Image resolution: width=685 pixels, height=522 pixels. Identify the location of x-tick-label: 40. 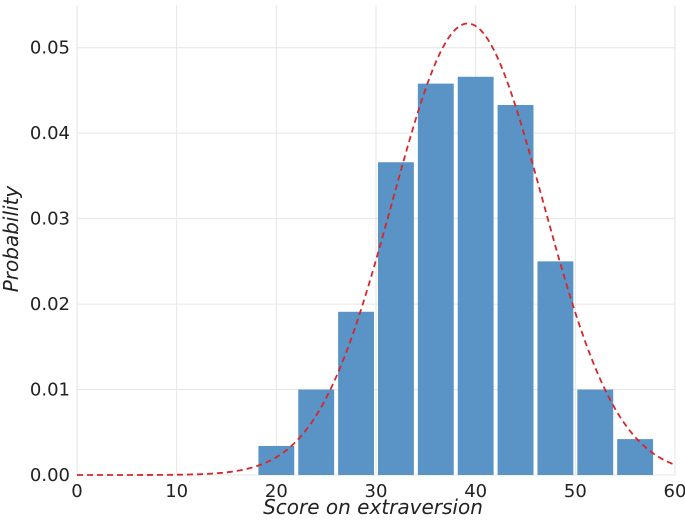
(475, 491).